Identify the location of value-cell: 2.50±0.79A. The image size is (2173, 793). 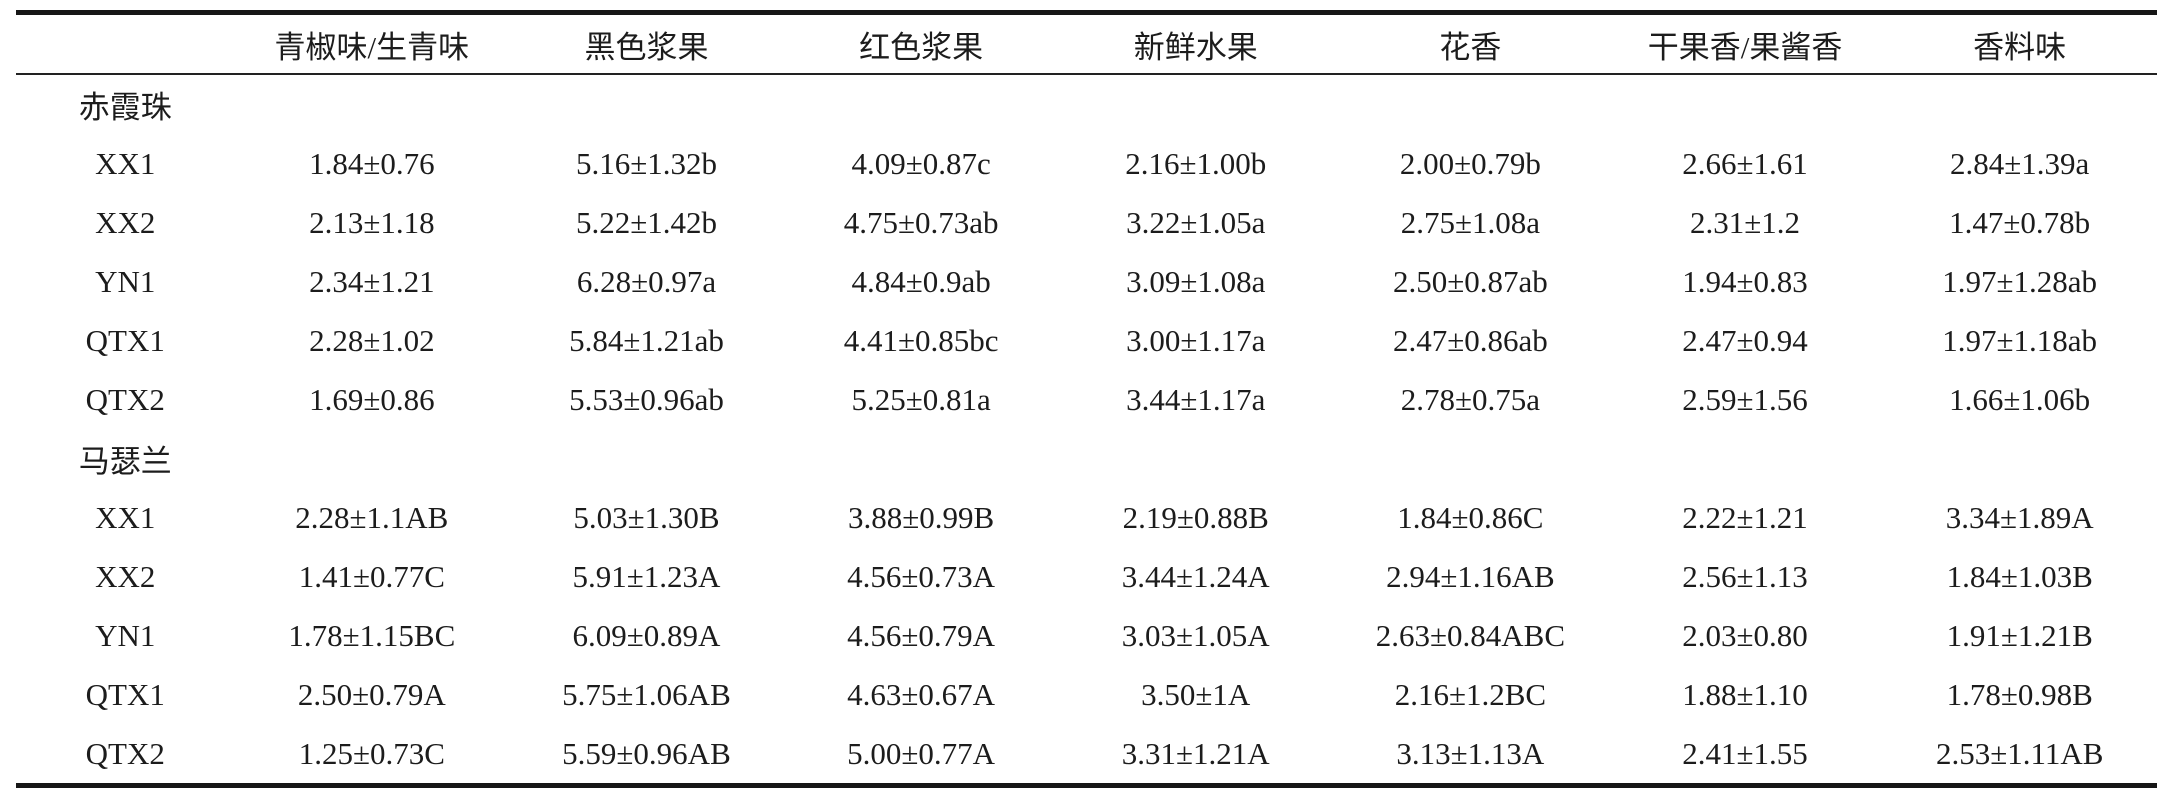
(371, 694).